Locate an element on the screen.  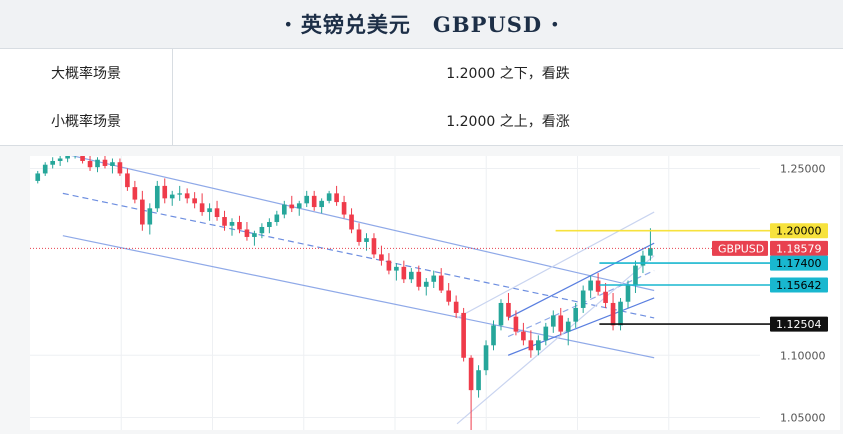
symbol-tag-box is located at coordinates (740, 248).